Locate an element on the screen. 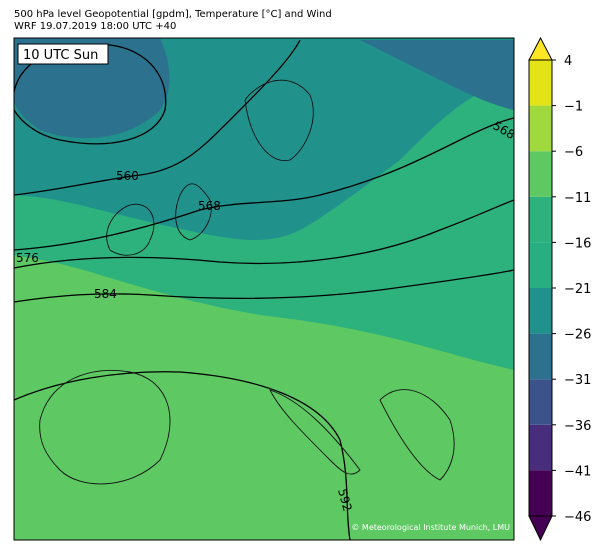 The width and height of the screenshot is (603, 556). time-label-box is located at coordinates (63, 54).